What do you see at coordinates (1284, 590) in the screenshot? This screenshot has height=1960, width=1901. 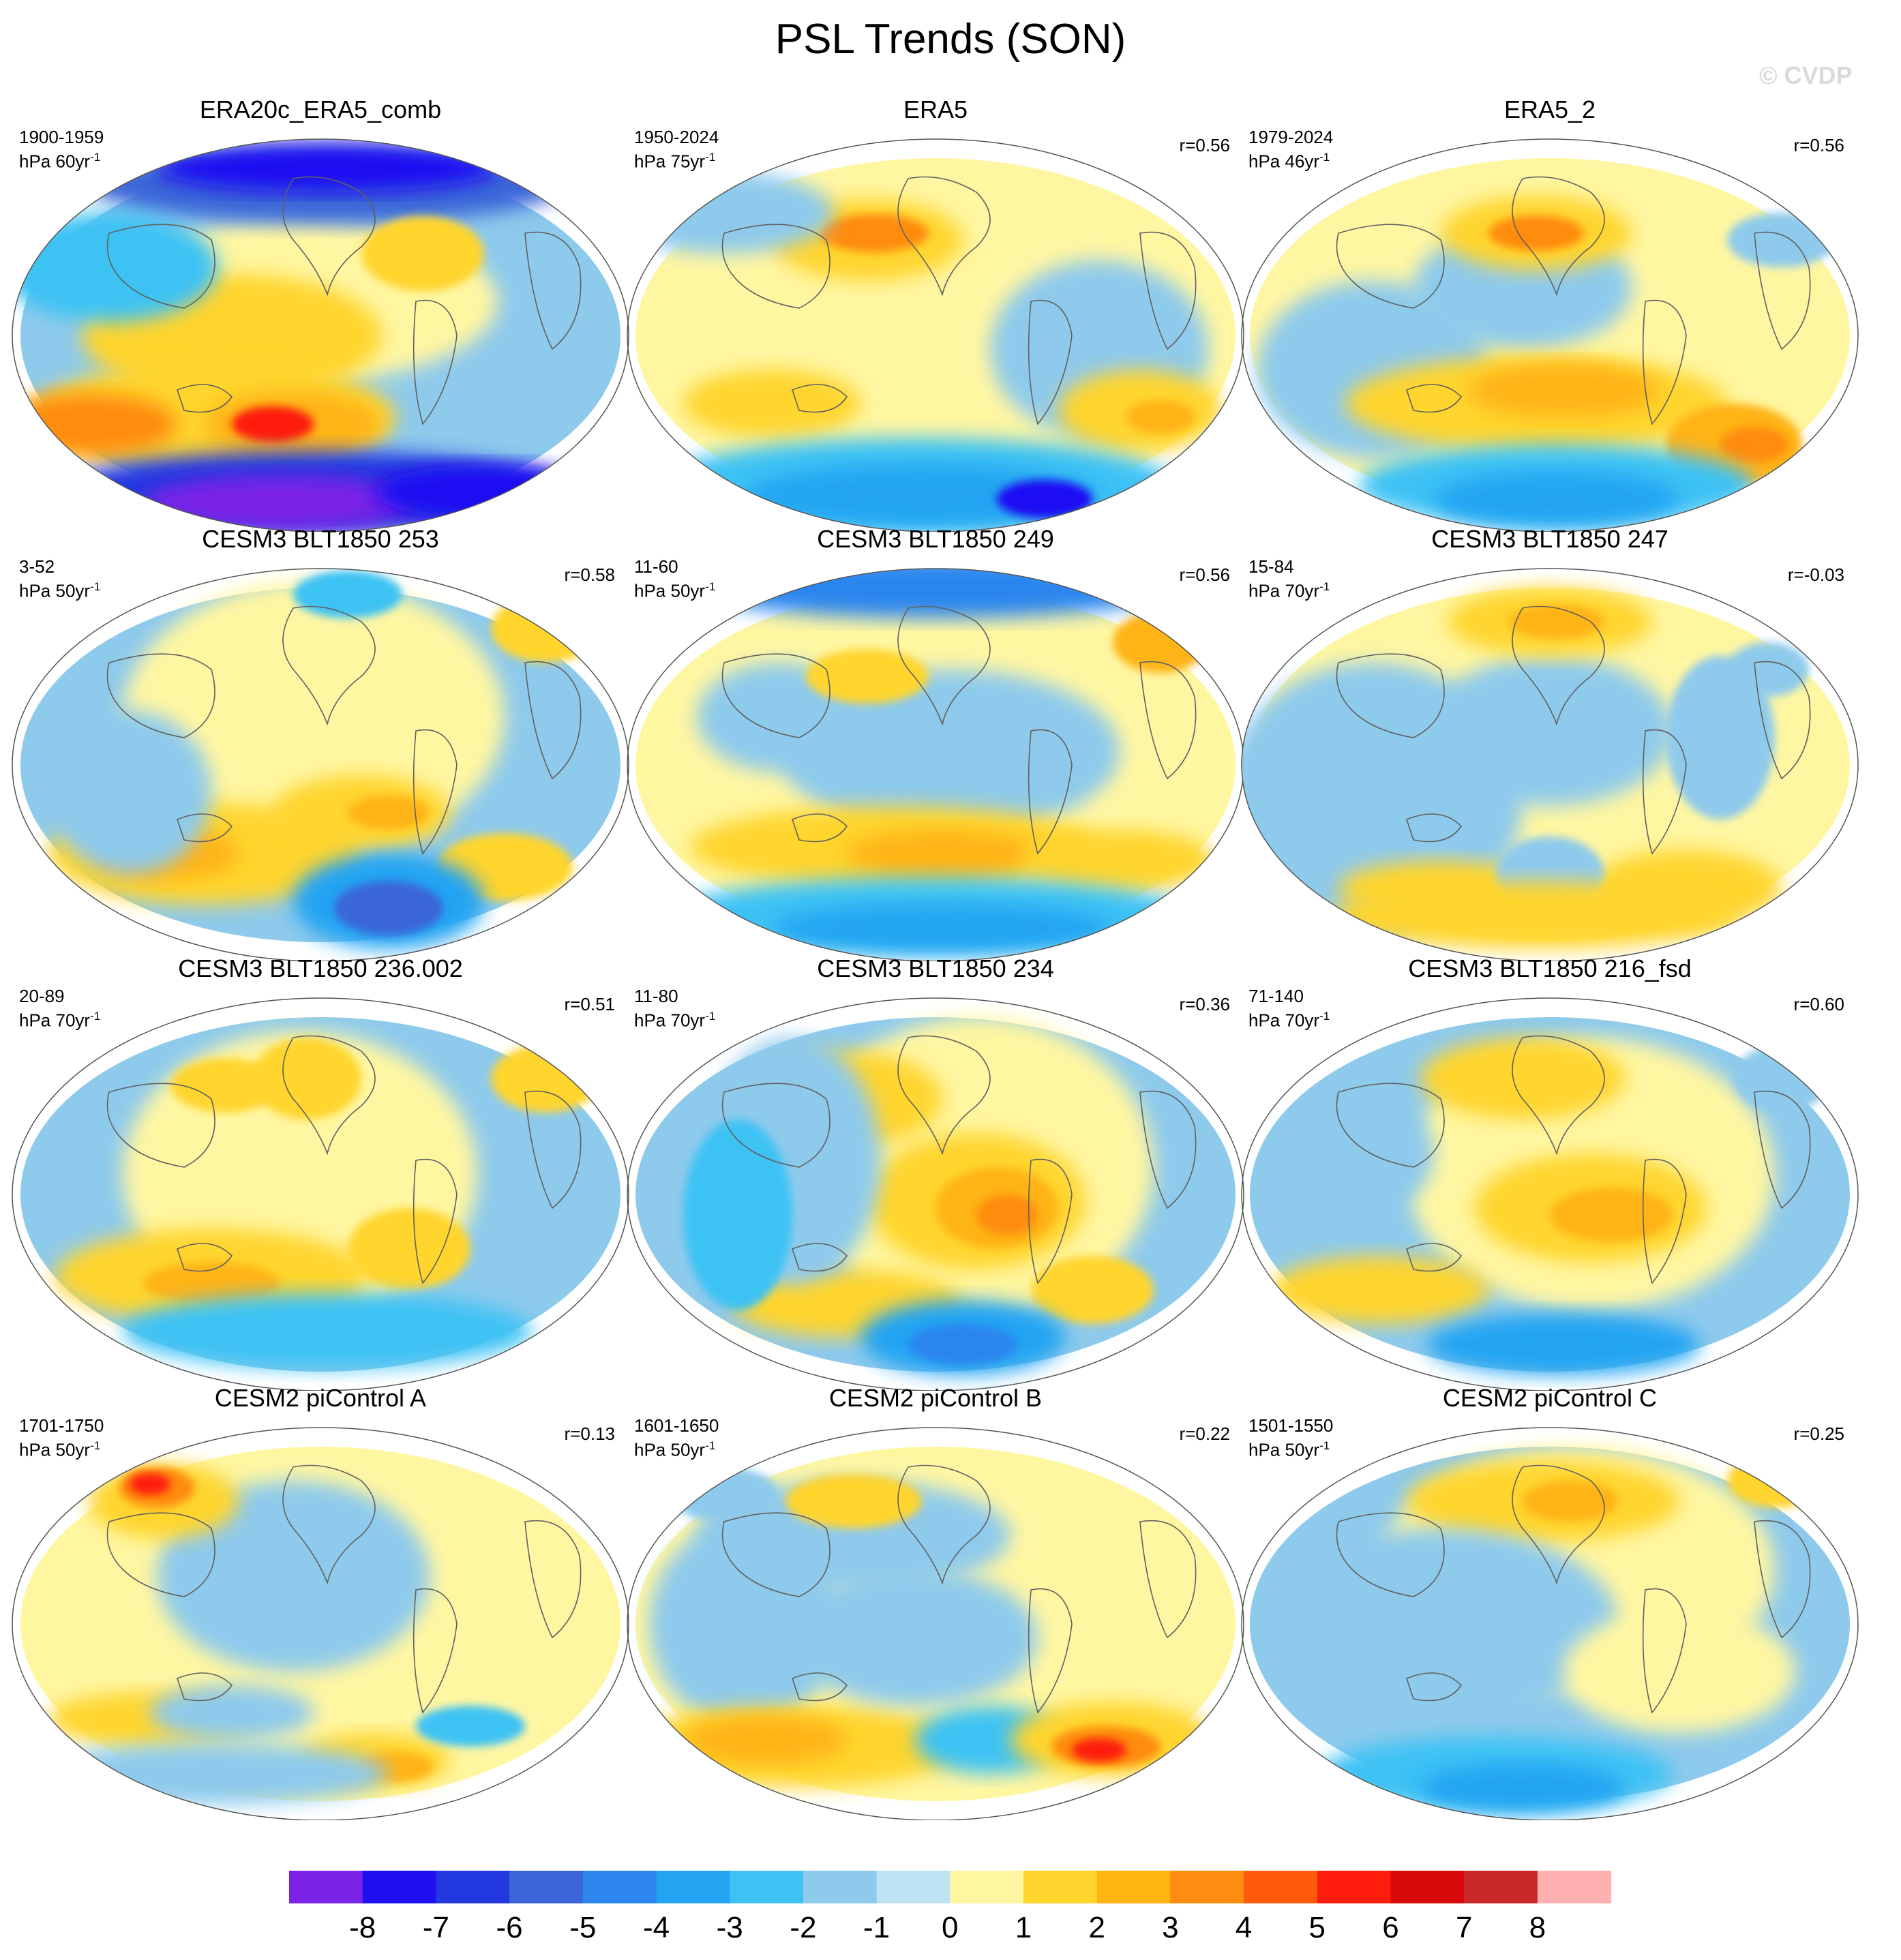 I see `panel-units-text: hPa 70yr` at bounding box center [1284, 590].